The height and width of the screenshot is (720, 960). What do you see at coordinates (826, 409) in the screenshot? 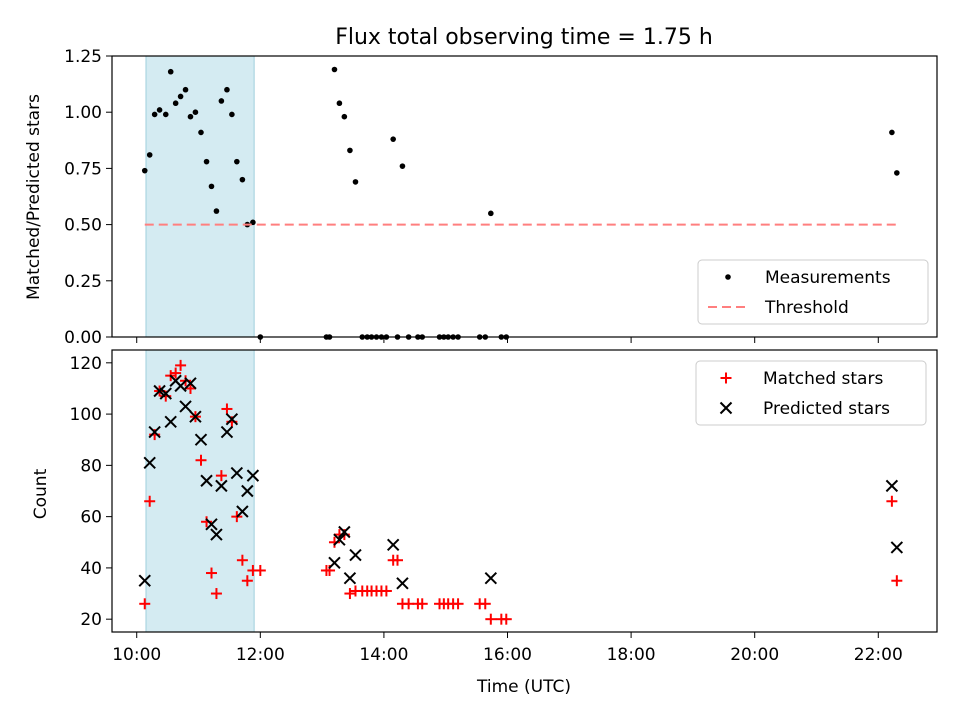
I see `bottom-legend-label: Predicted stars` at bounding box center [826, 409].